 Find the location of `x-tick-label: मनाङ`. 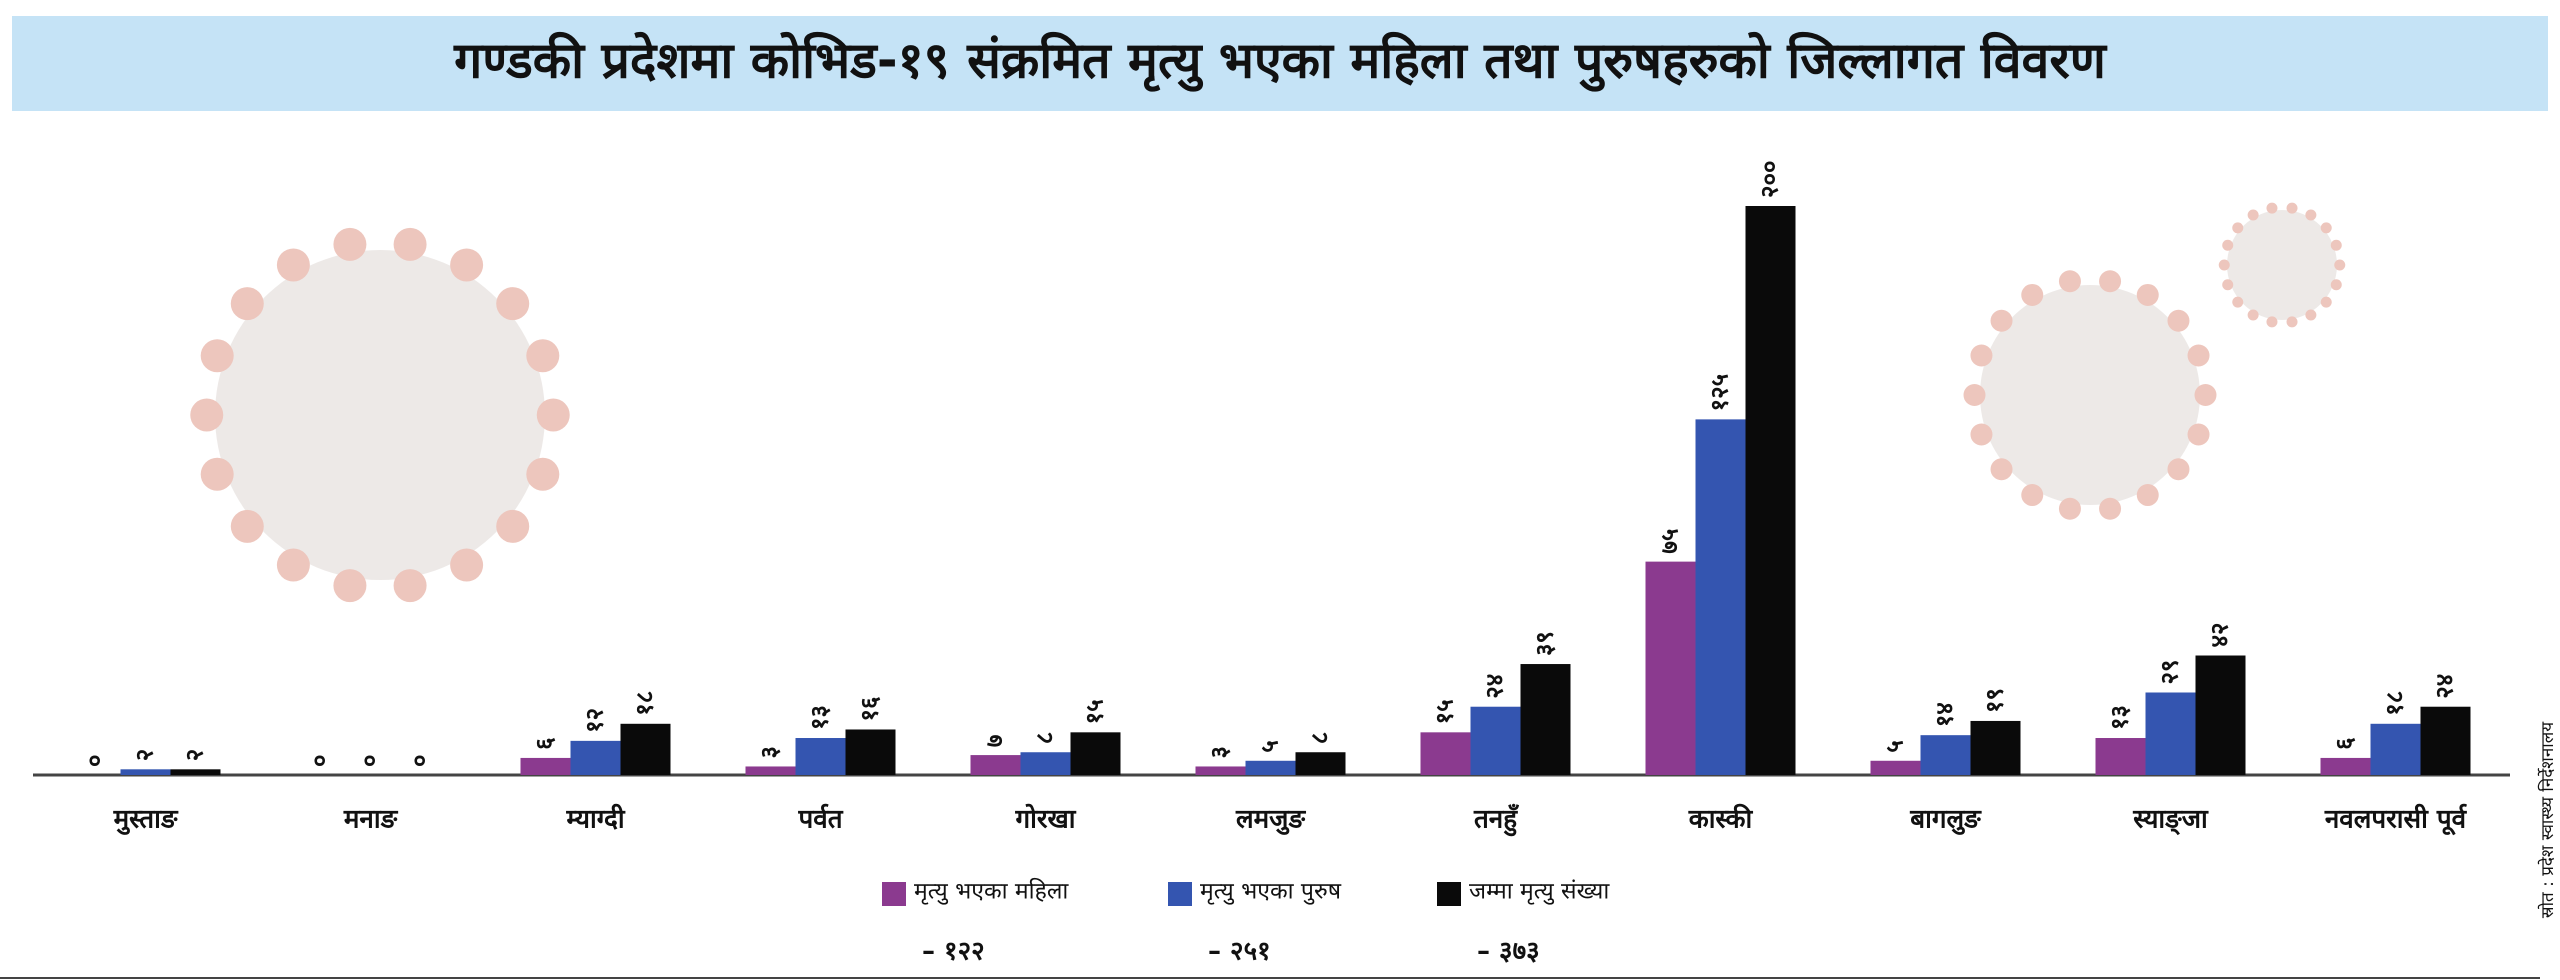

x-tick-label: मनाङ is located at coordinates (371, 820).